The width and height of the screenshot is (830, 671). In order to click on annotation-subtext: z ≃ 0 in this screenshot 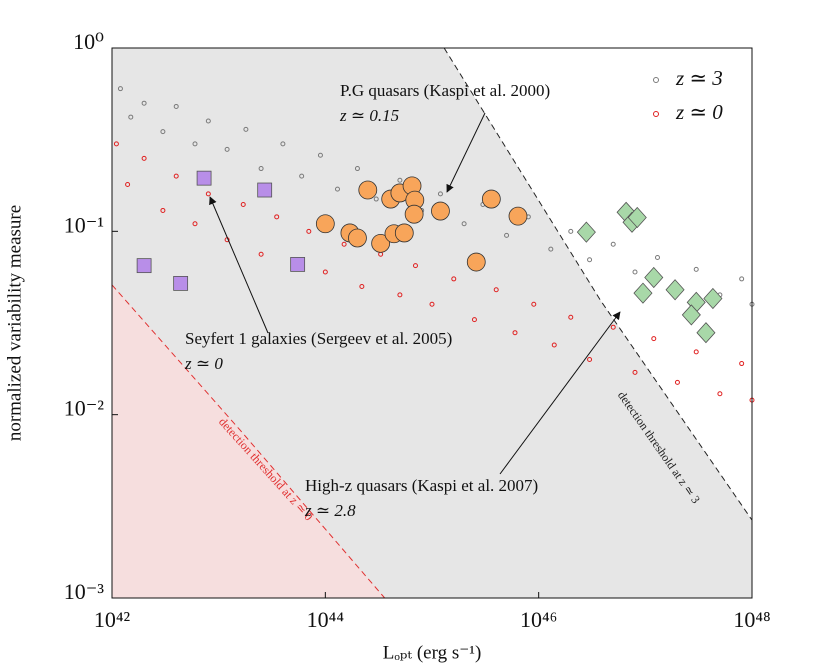, I will do `click(203, 363)`.